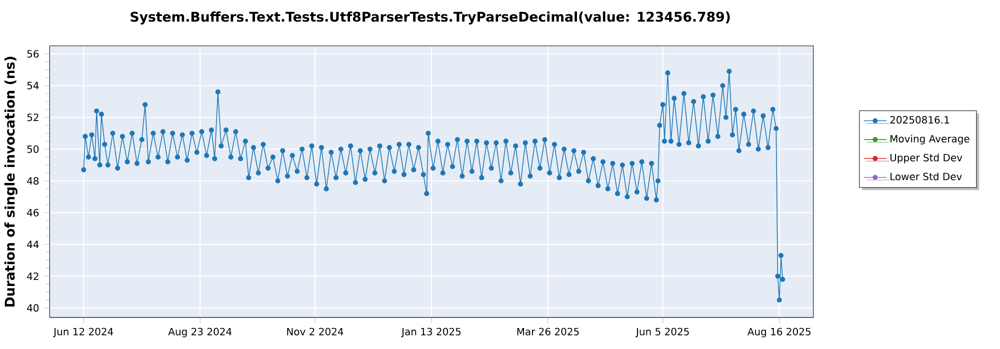  Describe the element at coordinates (33, 212) in the screenshot. I see `y-tick-label: 46` at that location.